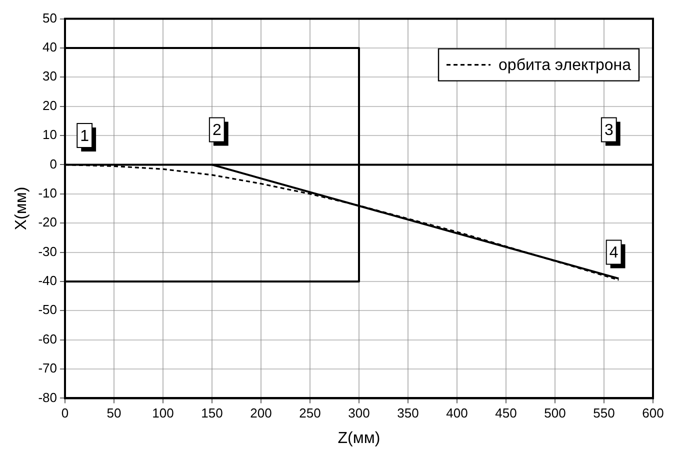 This screenshot has height=460, width=677. I want to click on y-tick-label: -10, so click(47, 192).